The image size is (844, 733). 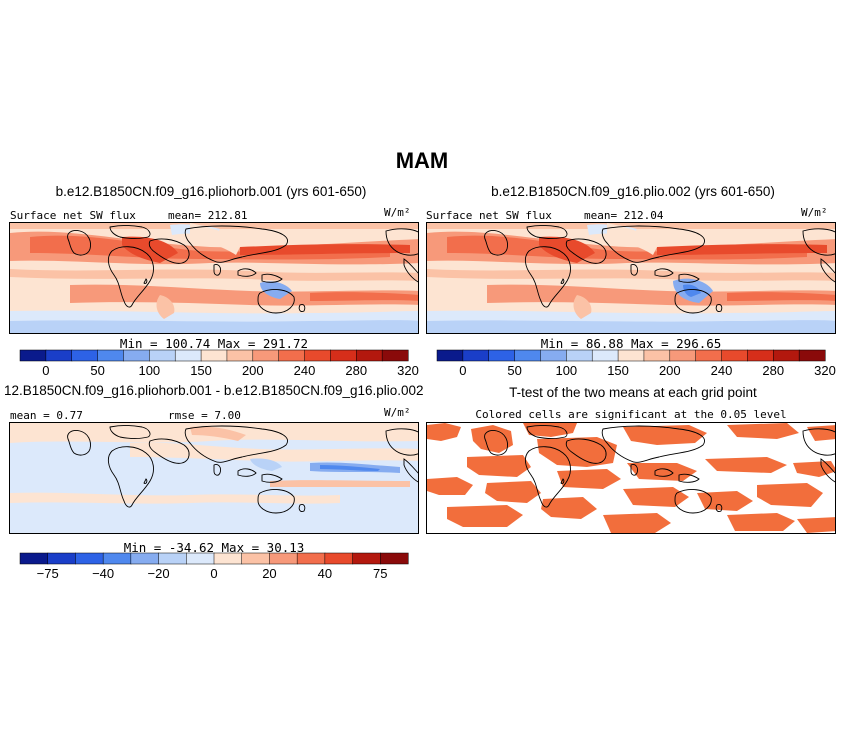 I want to click on panel2-colorbar: 0 50 100 150 200 240 280 320, so click(x=636, y=363).